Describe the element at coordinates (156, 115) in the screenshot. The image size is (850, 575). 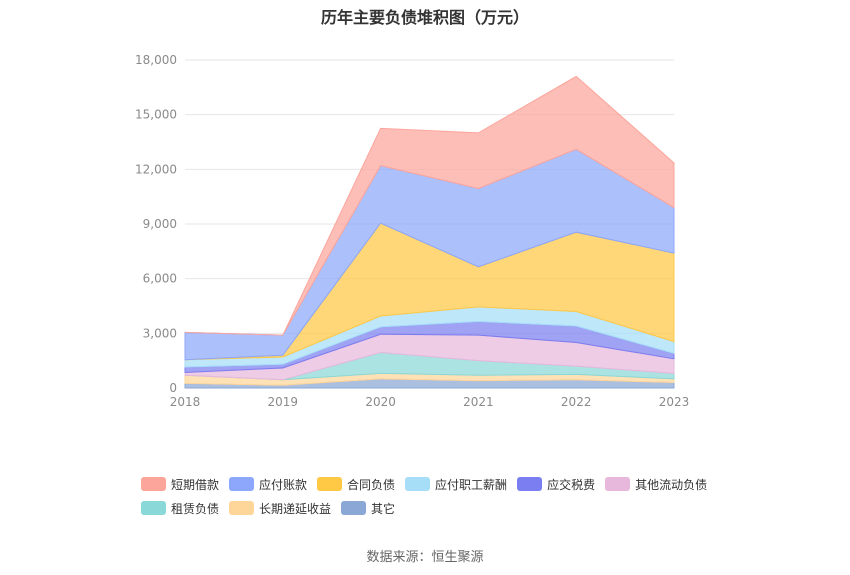
I see `y-tick-label: 15,000` at that location.